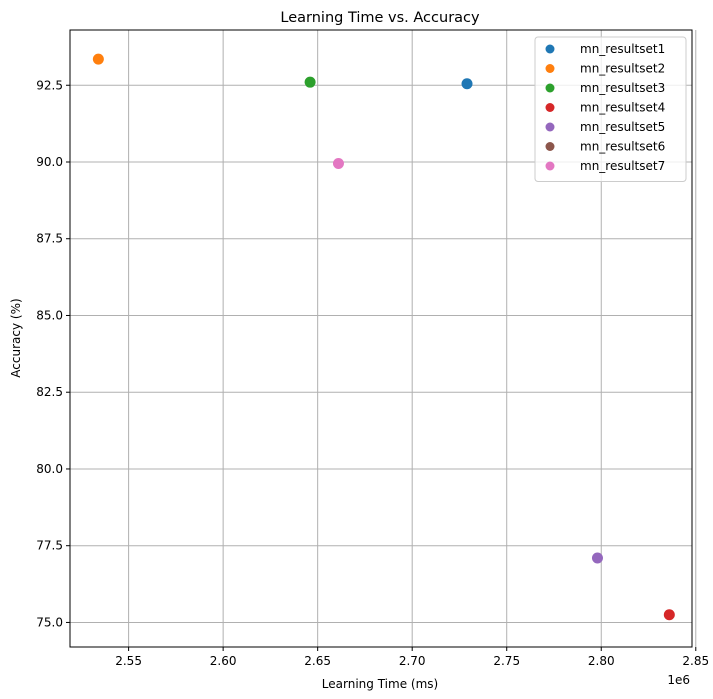 The height and width of the screenshot is (699, 713). Describe the element at coordinates (622, 166) in the screenshot. I see `legend-label: mn_resultset7` at that location.